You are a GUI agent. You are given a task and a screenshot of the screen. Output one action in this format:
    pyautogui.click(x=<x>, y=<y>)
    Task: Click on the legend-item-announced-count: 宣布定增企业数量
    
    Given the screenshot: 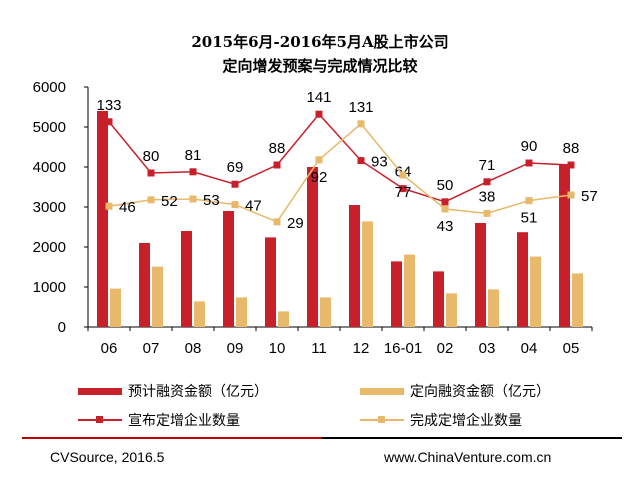 What is the action you would take?
    pyautogui.click(x=159, y=420)
    